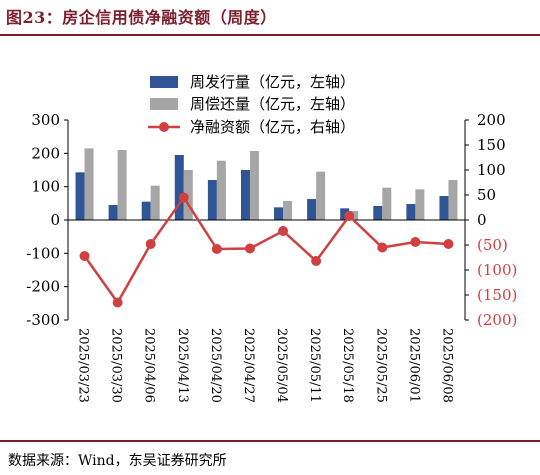 The height and width of the screenshot is (475, 540). What do you see at coordinates (486, 195) in the screenshot?
I see `right-axis-tick-label: 50` at bounding box center [486, 195].